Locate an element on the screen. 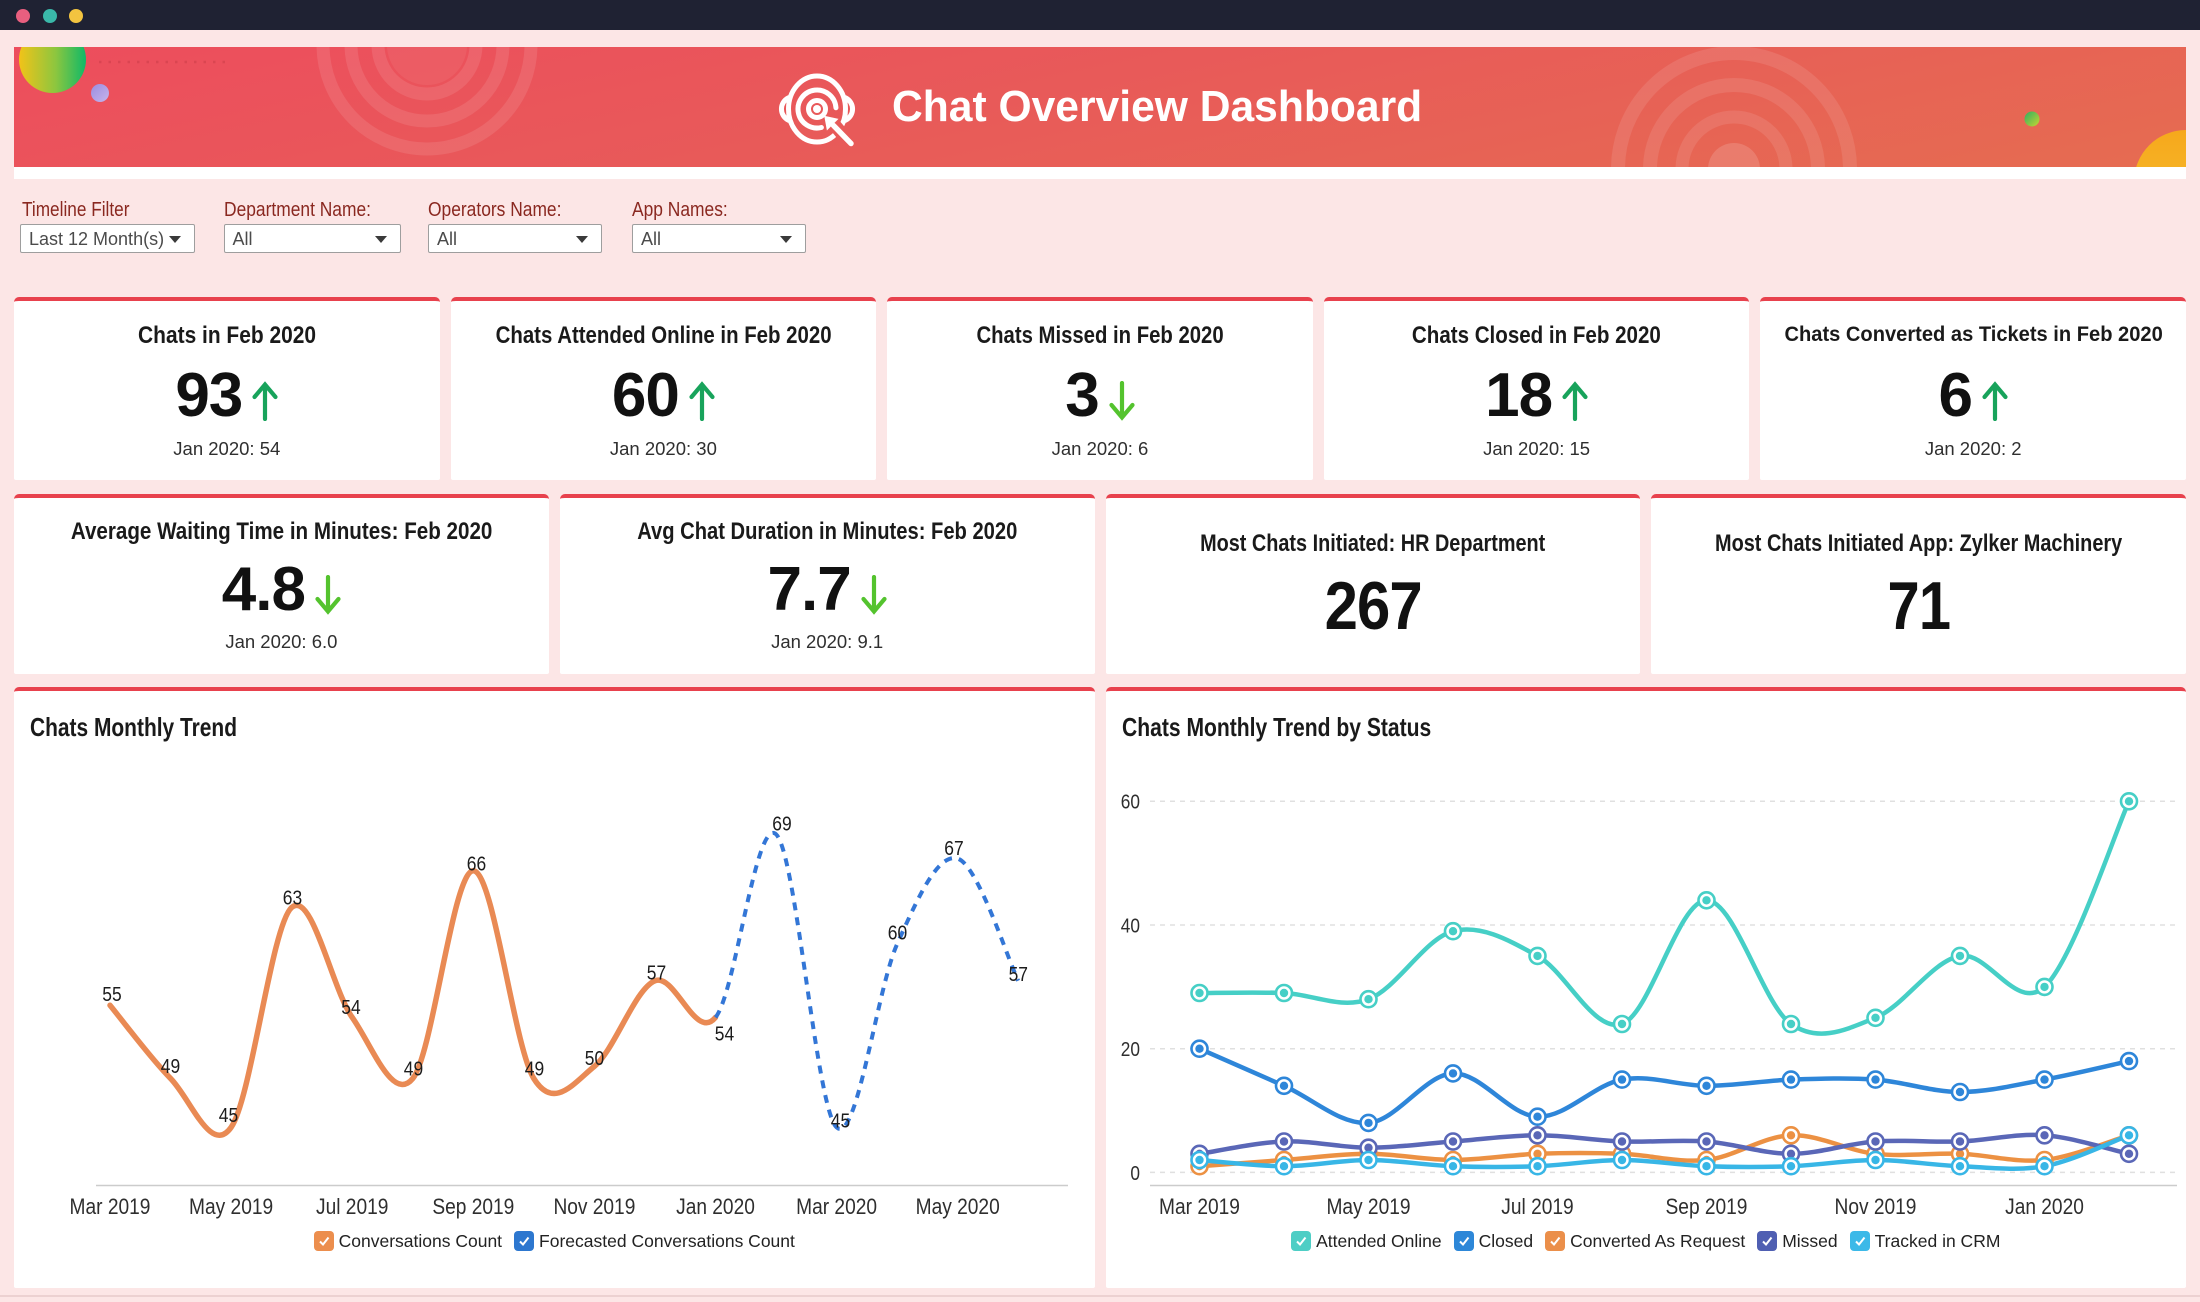 This screenshot has width=2200, height=1302. svg-text: 50 is located at coordinates (594, 1057).